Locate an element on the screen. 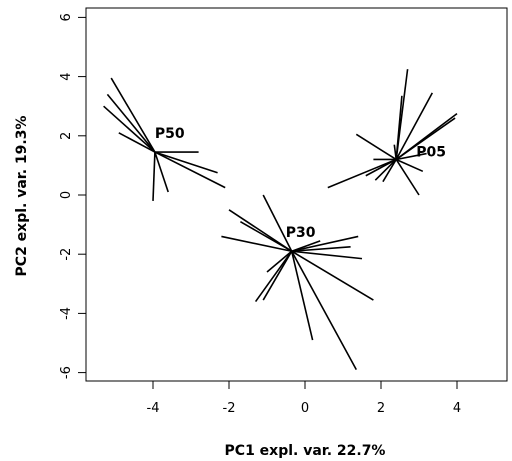 This screenshot has height=461, width=512. x-tick-label: 4 is located at coordinates (457, 408).